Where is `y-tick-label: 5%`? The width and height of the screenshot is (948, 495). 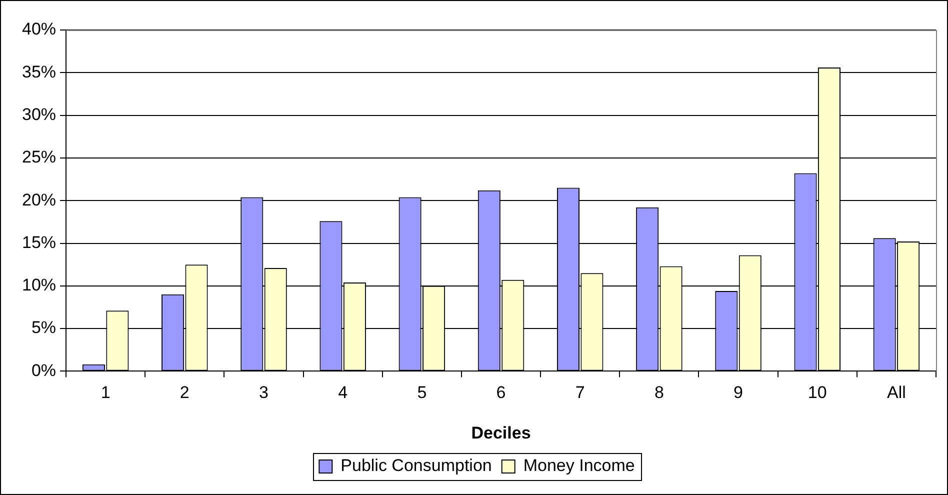
y-tick-label: 5% is located at coordinates (43, 328).